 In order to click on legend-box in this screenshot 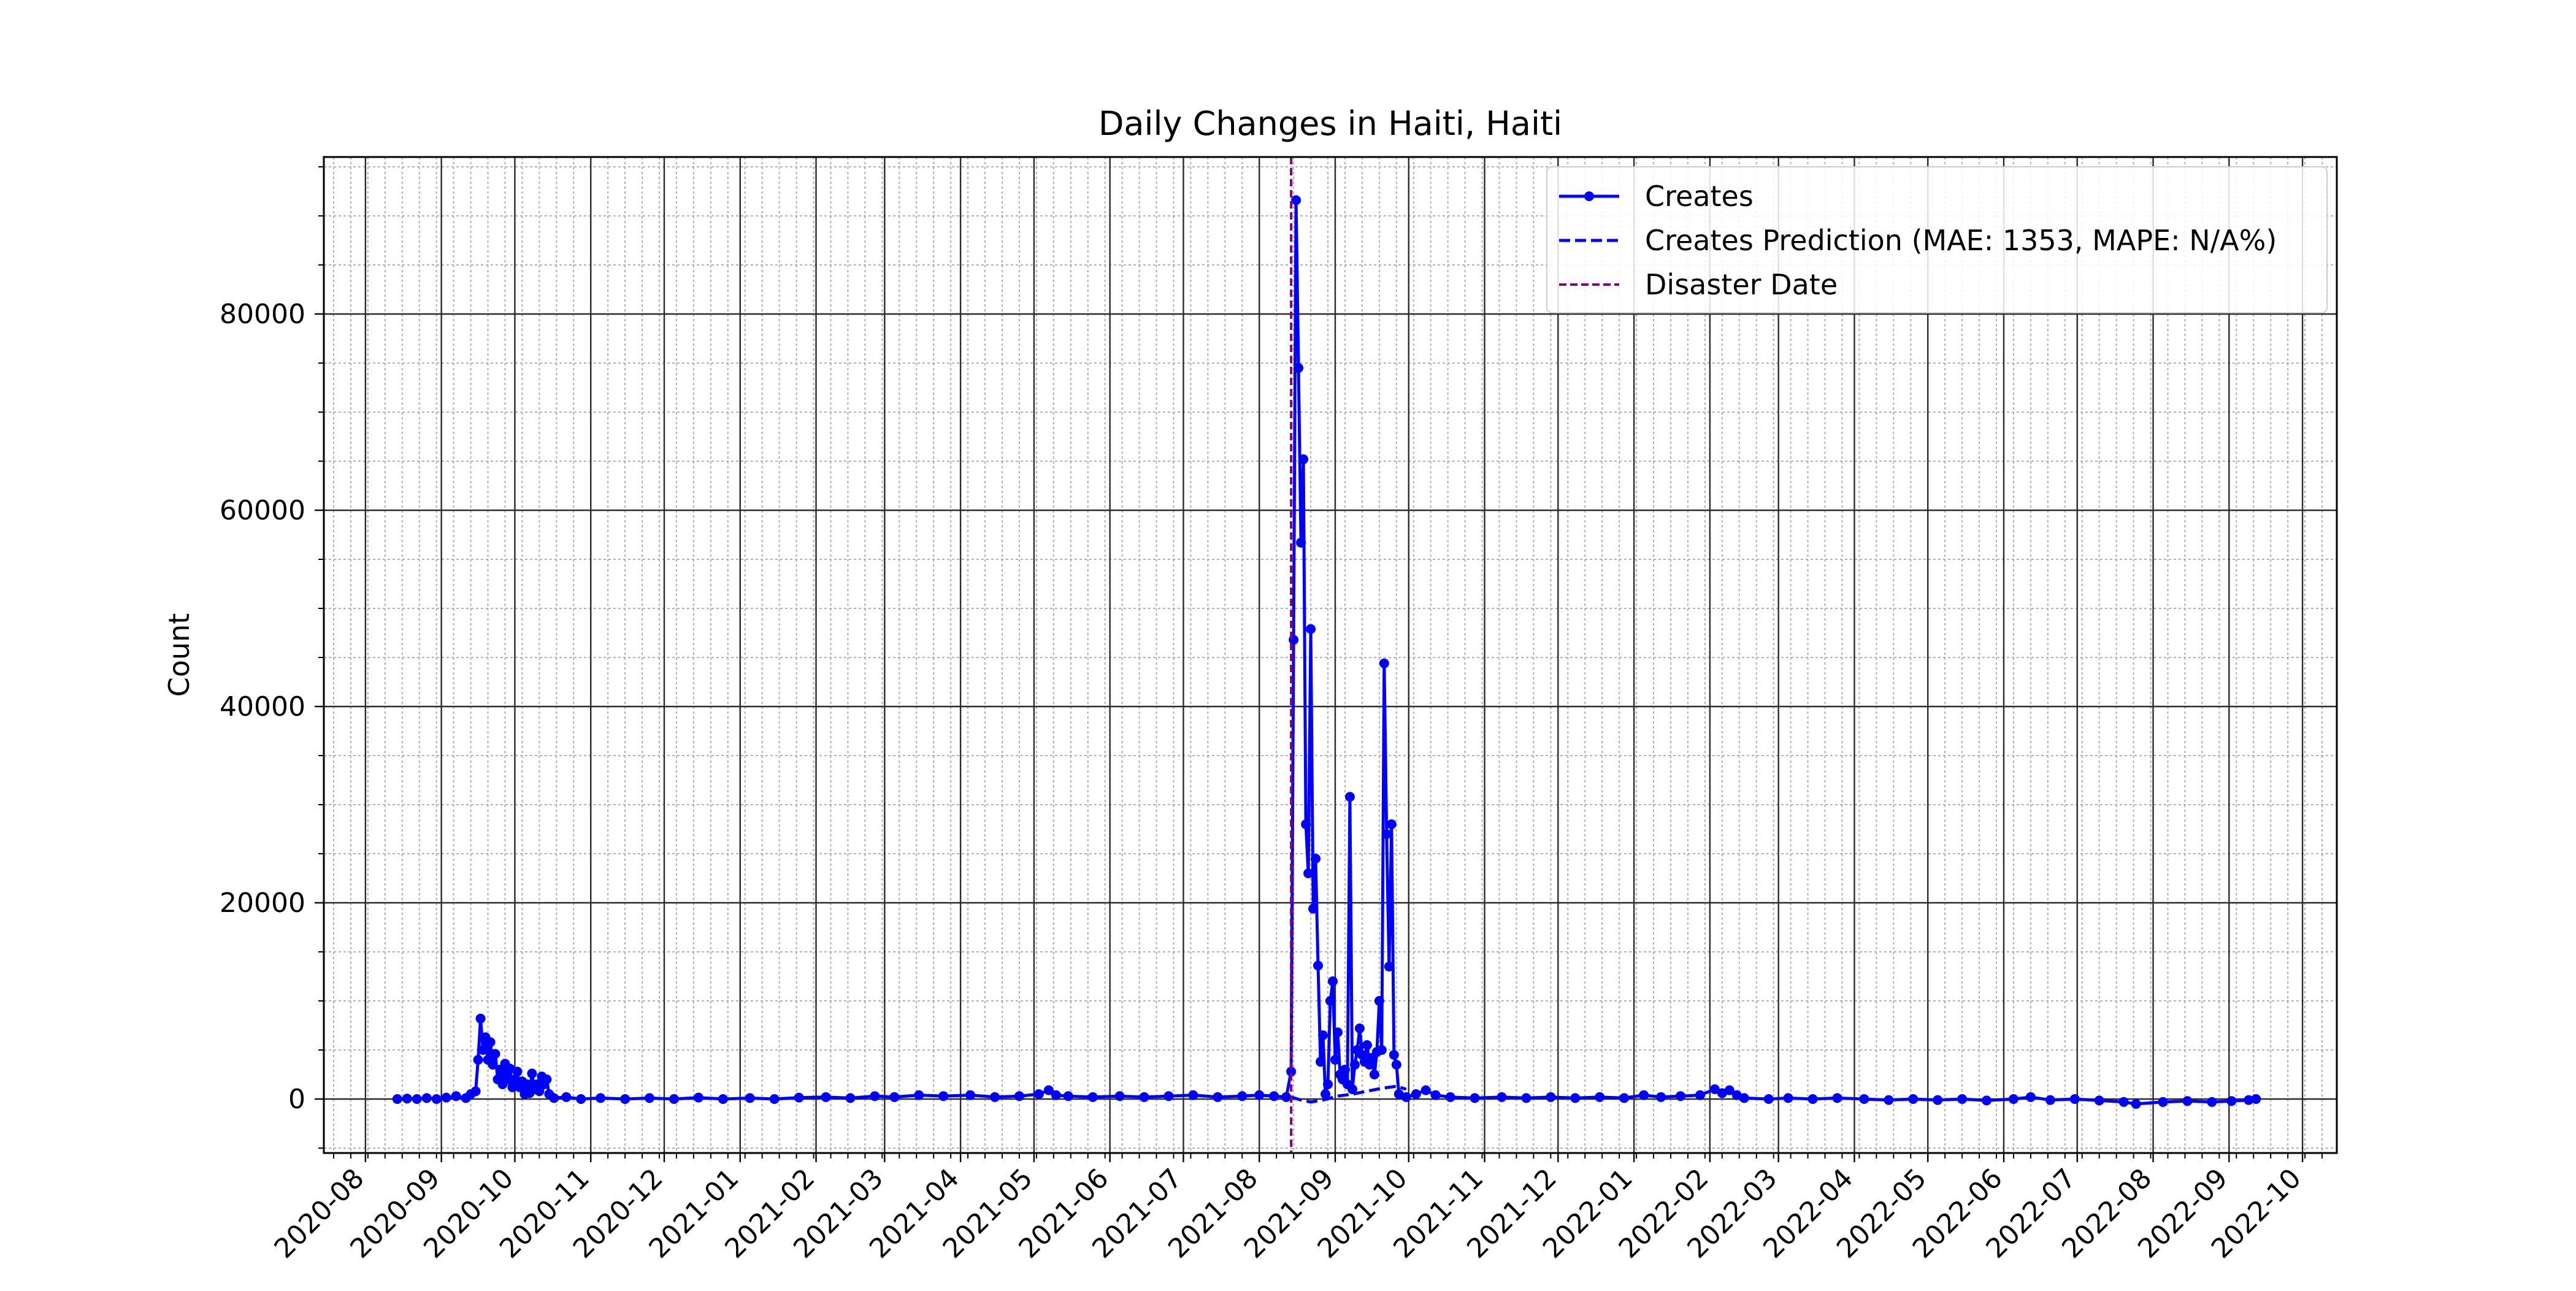, I will do `click(1937, 239)`.